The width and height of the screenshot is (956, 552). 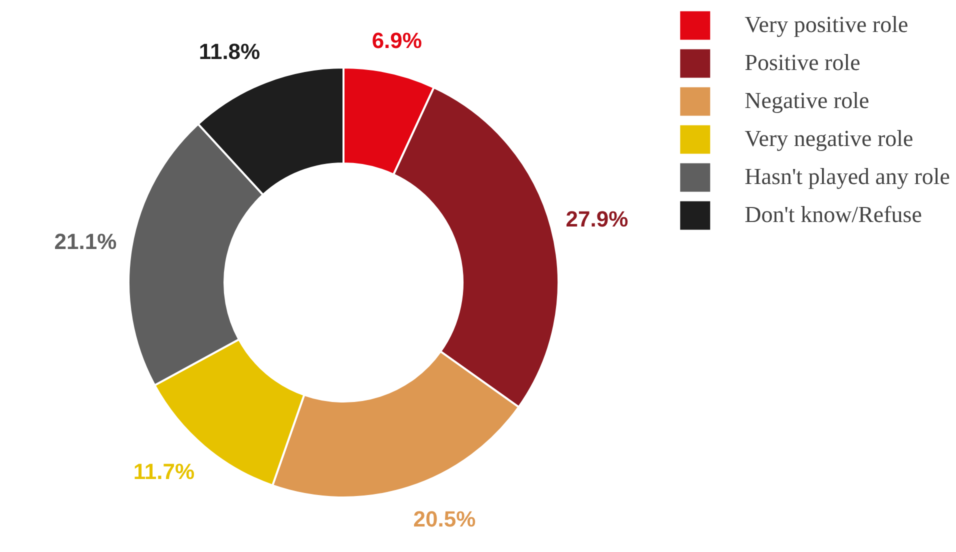 What do you see at coordinates (833, 215) in the screenshot?
I see `legend-label: Don't know/Refuse` at bounding box center [833, 215].